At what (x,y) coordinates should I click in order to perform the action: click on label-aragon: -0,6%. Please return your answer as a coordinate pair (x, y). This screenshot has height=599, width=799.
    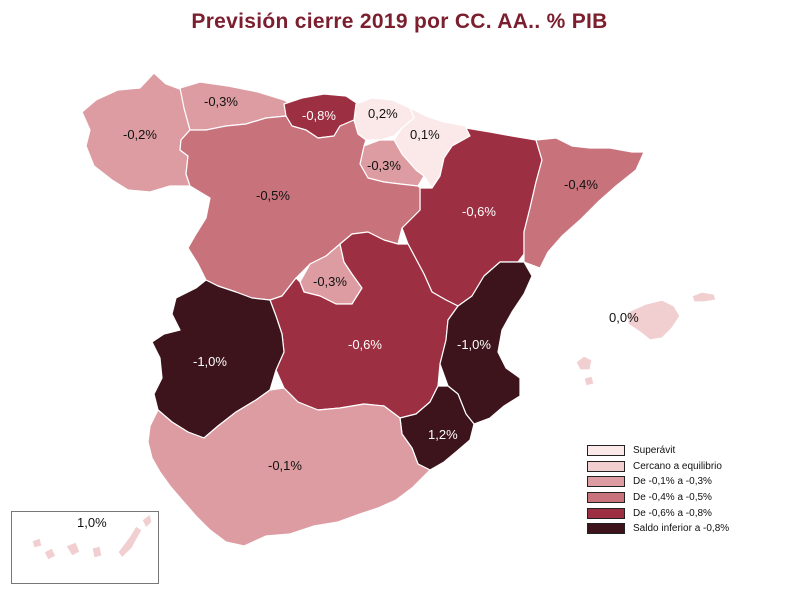
    Looking at the image, I should click on (479, 211).